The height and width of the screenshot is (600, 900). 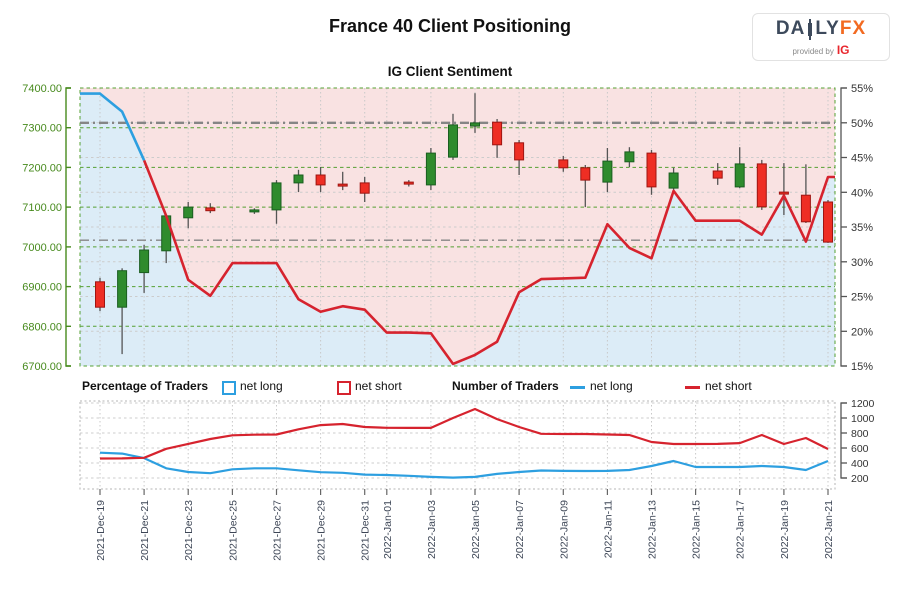 What do you see at coordinates (790, 28) in the screenshot?
I see `logo-text-da: DA` at bounding box center [790, 28].